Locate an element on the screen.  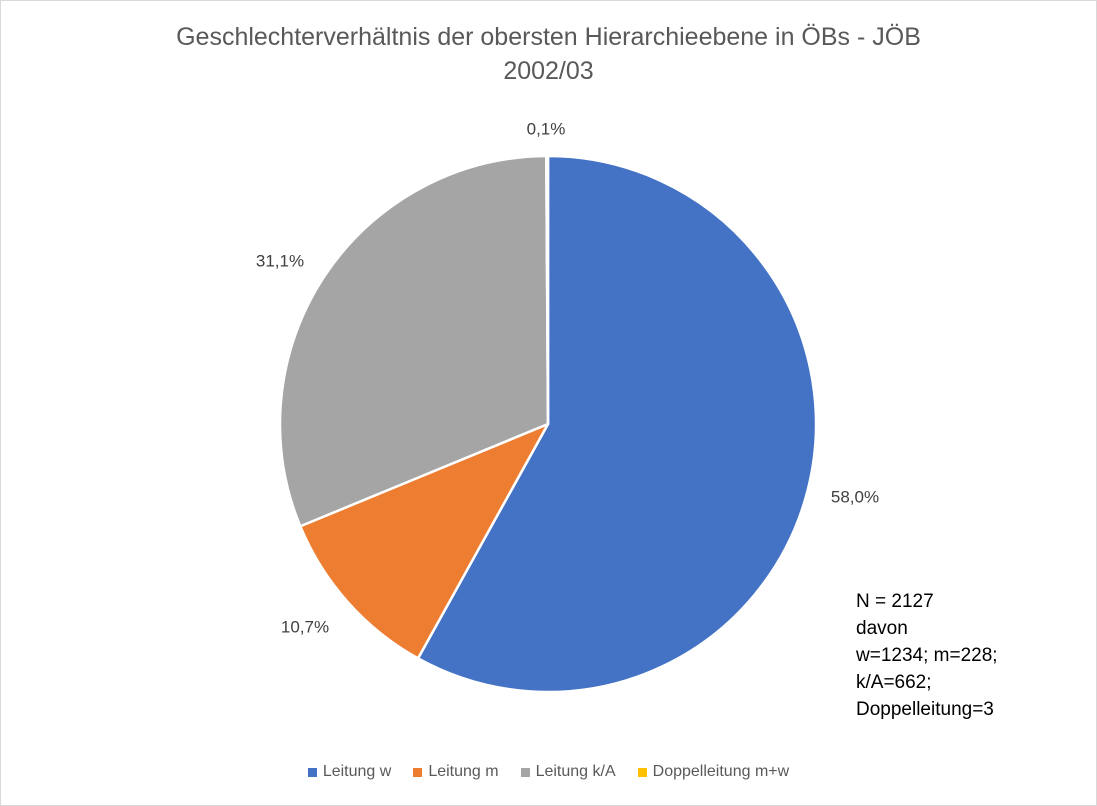
annotation-line: Doppelleitung=3 is located at coordinates (925, 709).